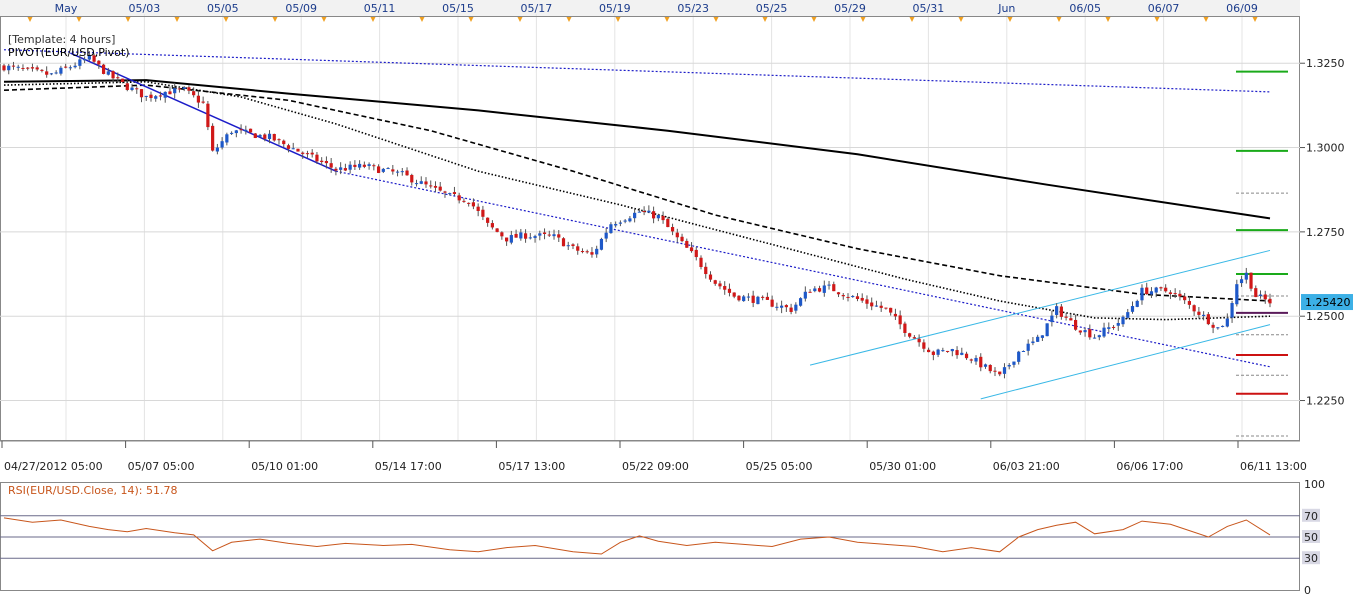 The width and height of the screenshot is (1360, 598). What do you see at coordinates (1273, 466) in the screenshot?
I see `time-tick-label: 06/11 13:00` at bounding box center [1273, 466].